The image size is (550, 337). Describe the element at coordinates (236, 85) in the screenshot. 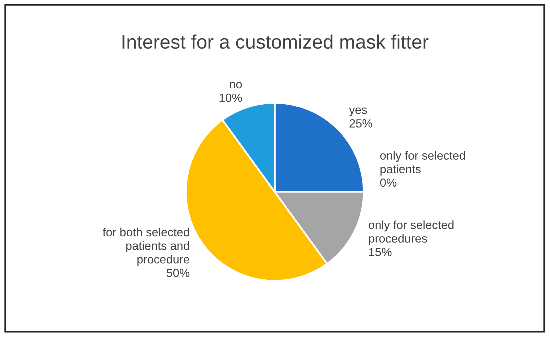

I see `slice-label: no` at that location.